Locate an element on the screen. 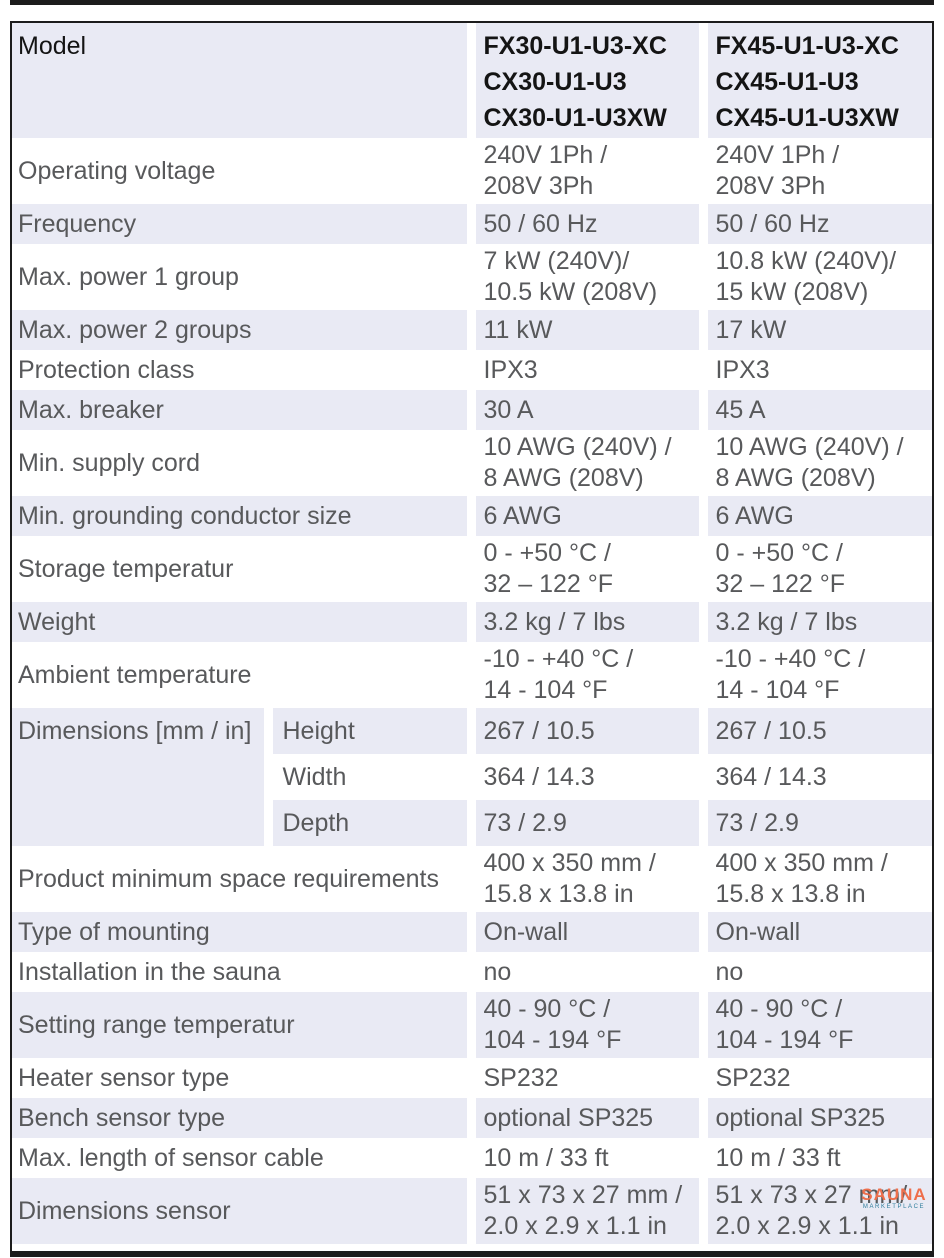 Image resolution: width=944 pixels, height=1258 pixels. row-label: Bench sensor type is located at coordinates (241, 1118).